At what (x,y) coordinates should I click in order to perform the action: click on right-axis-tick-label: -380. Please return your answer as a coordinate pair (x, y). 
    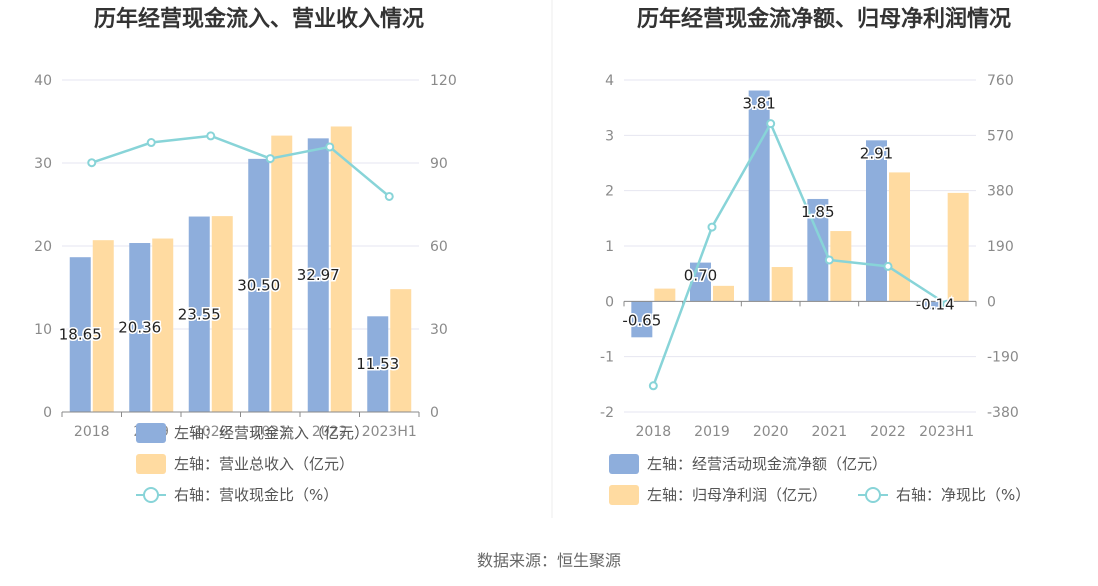
    Looking at the image, I should click on (1003, 413).